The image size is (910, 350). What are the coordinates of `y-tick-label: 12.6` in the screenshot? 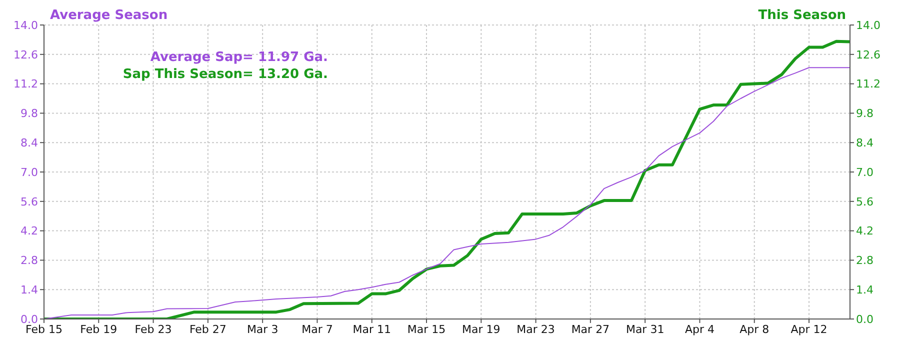 It's located at (26, 55).